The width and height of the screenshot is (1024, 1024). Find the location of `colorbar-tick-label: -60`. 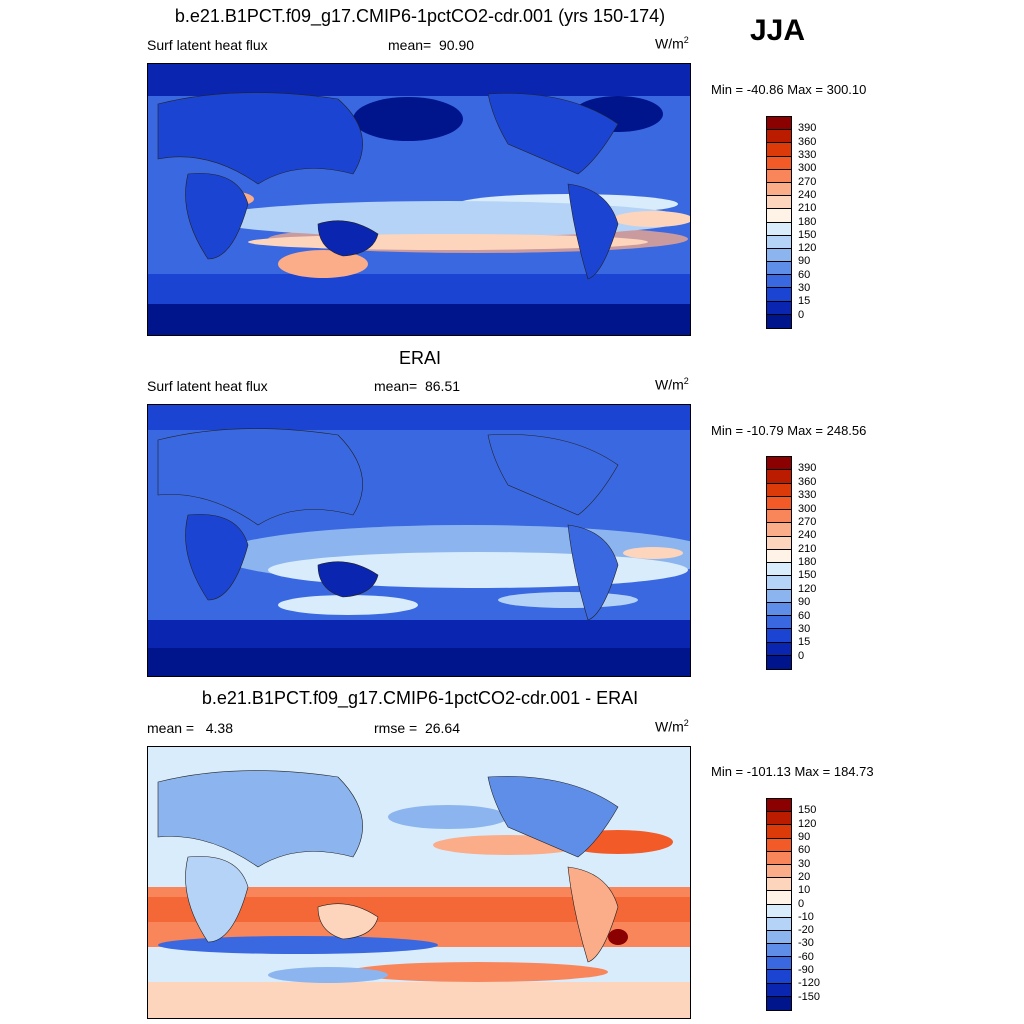

colorbar-tick-label: -60 is located at coordinates (806, 956).